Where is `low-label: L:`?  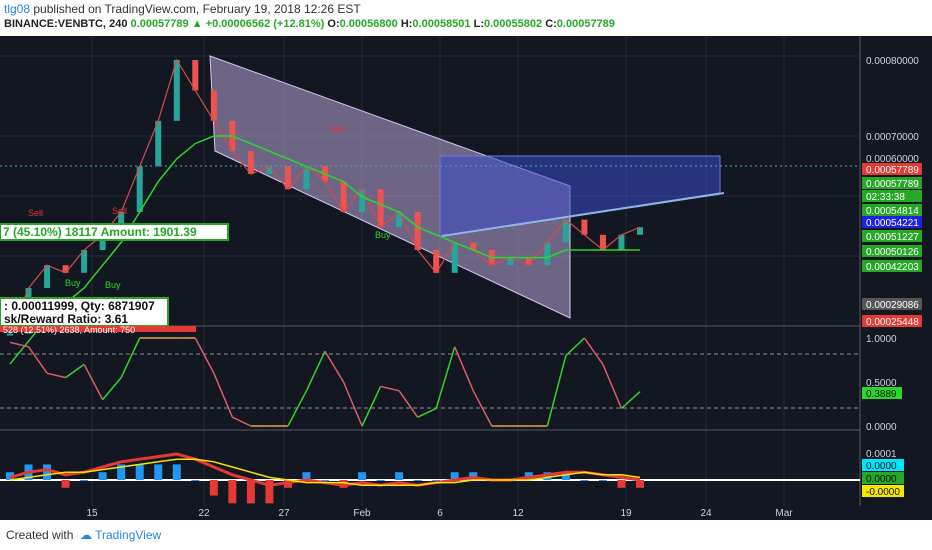
low-label: L: is located at coordinates (478, 24).